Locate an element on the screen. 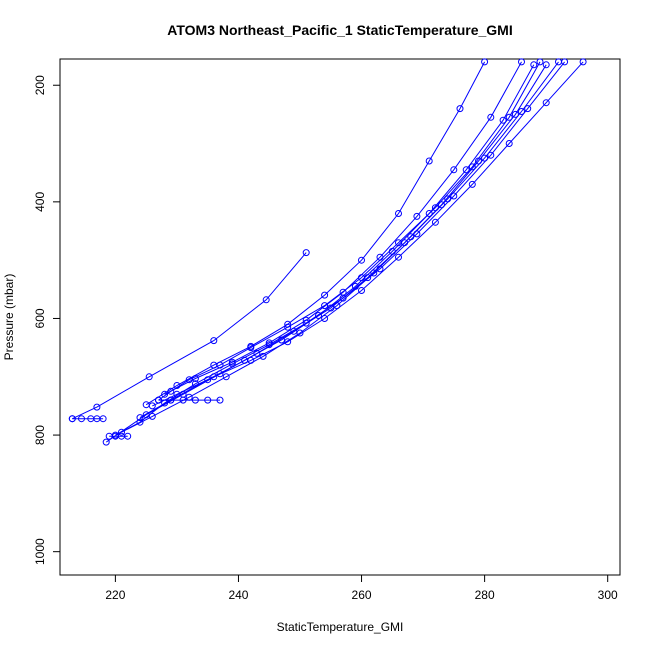 Image resolution: width=650 pixels, height=650 pixels. y-tick-label: 200 is located at coordinates (40, 85).